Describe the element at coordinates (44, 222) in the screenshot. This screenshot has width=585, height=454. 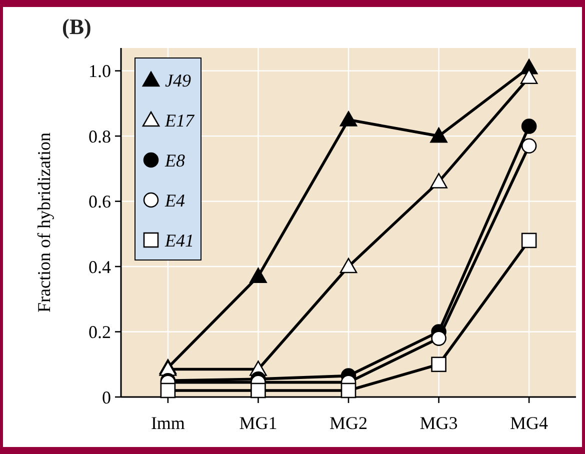
I see `y-axis-title: Fraction of hybridization` at that location.